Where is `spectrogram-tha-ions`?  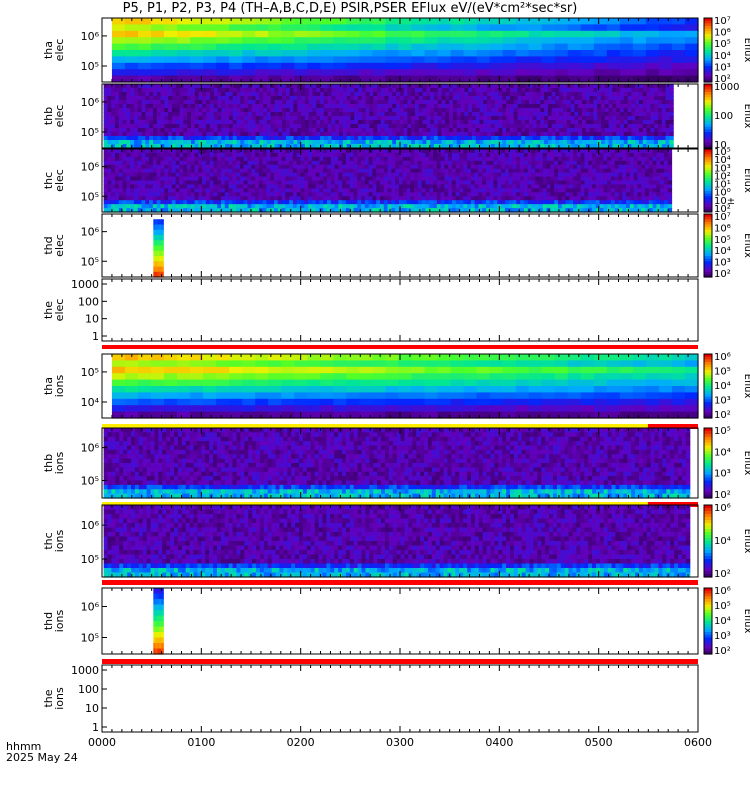
spectrogram-tha-ions is located at coordinates (405, 386).